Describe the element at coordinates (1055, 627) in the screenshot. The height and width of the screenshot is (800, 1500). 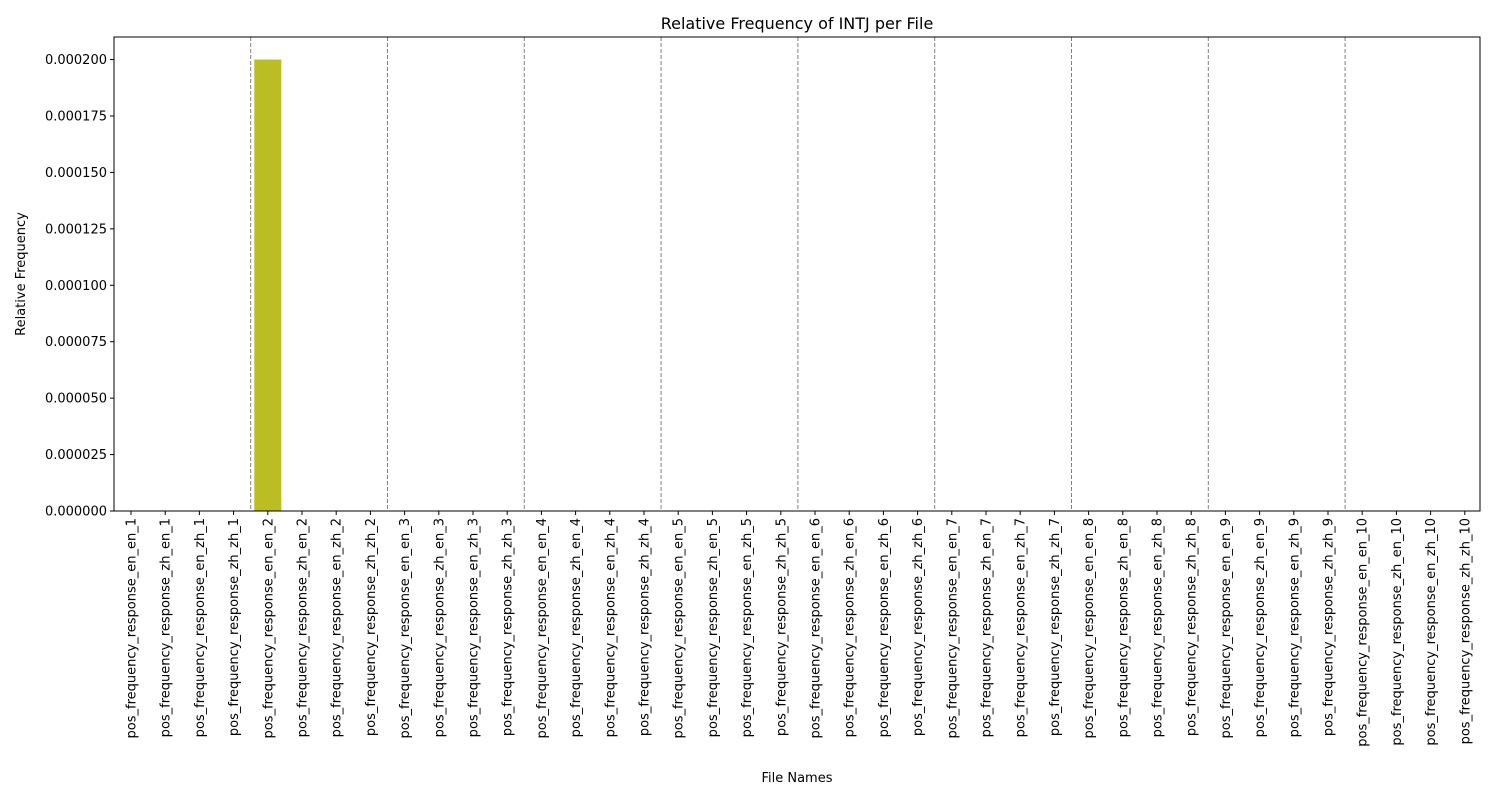
I see `x-tick-label: pos_frequency_response_zh_zh_7` at that location.